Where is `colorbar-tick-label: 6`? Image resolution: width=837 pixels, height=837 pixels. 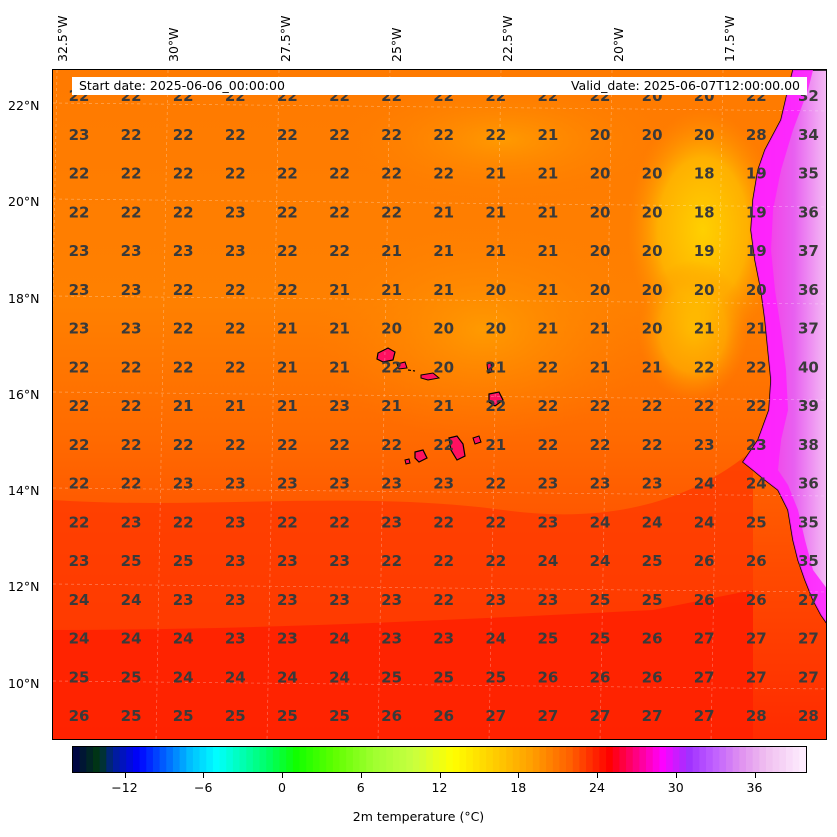 colorbar-tick-label: 6 is located at coordinates (360, 787).